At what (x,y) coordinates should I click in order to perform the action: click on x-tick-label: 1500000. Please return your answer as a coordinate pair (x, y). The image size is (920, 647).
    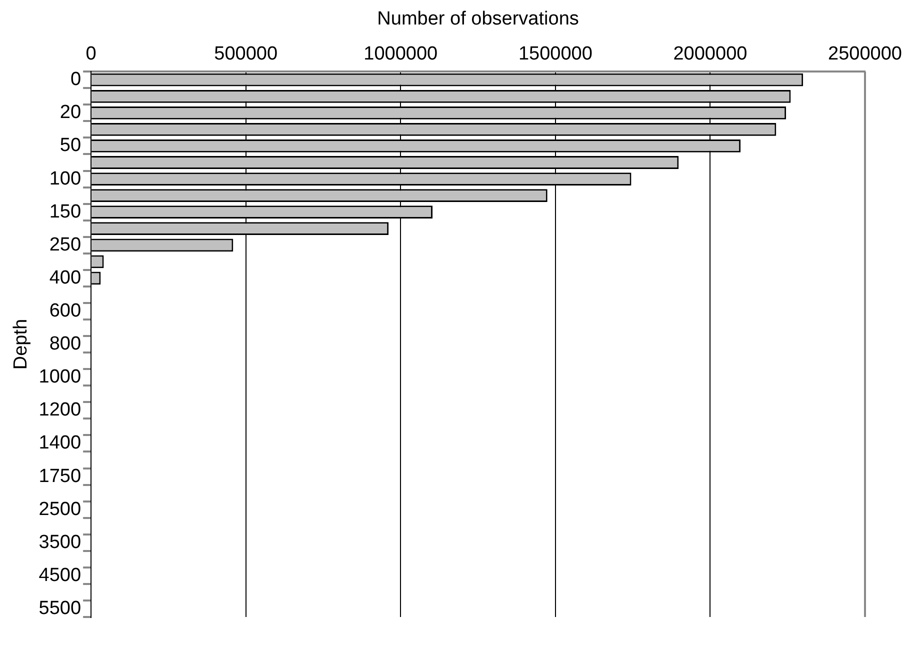
    Looking at the image, I should click on (555, 53).